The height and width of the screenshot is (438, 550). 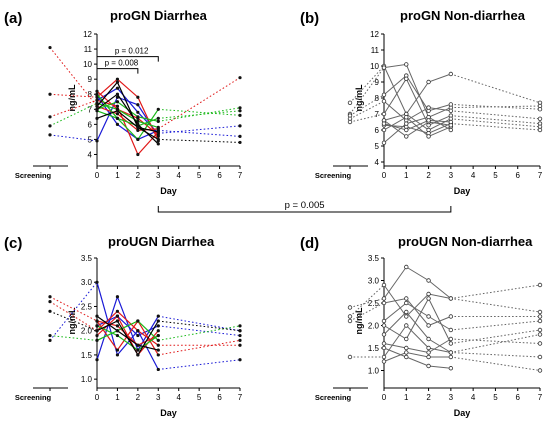 What do you see at coordinates (219, 175) in the screenshot?
I see `x-tick-label: 6` at bounding box center [219, 175].